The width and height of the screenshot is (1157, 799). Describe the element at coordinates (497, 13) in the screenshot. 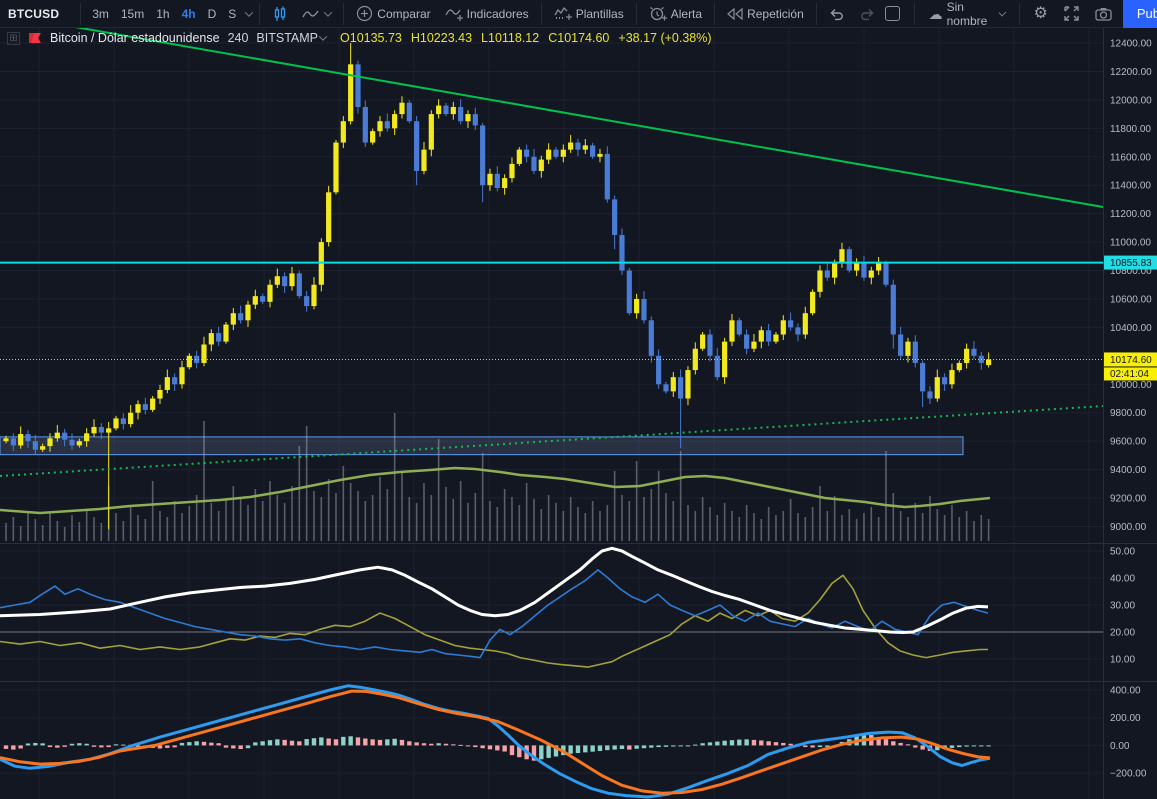

I see `indicators-label: Indicadores` at that location.